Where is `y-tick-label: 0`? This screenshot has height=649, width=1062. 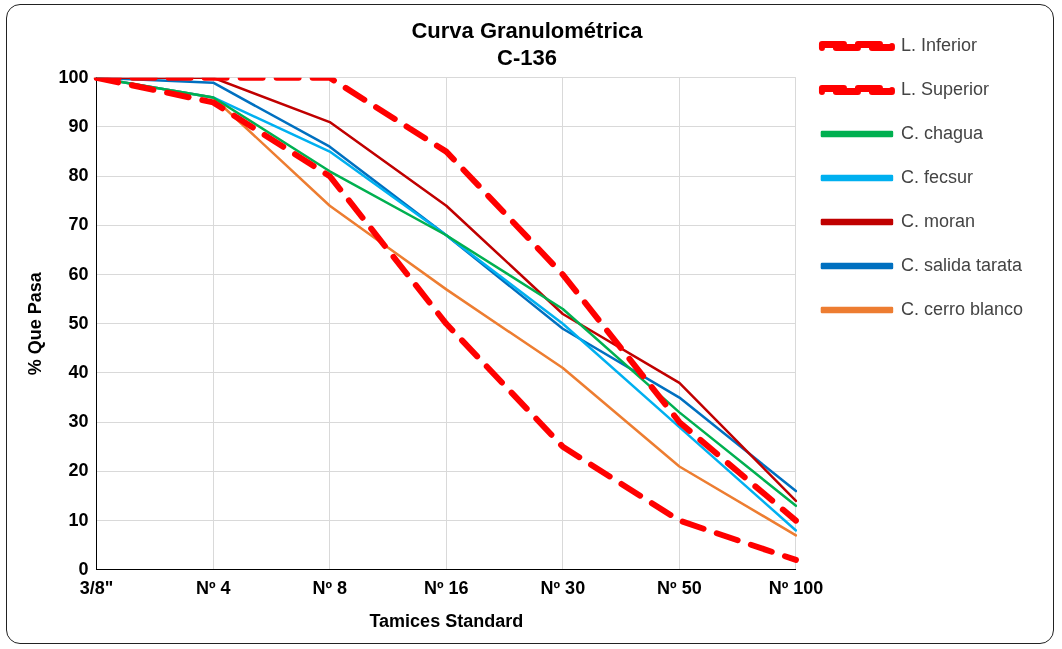 y-tick-label: 0 is located at coordinates (83, 568).